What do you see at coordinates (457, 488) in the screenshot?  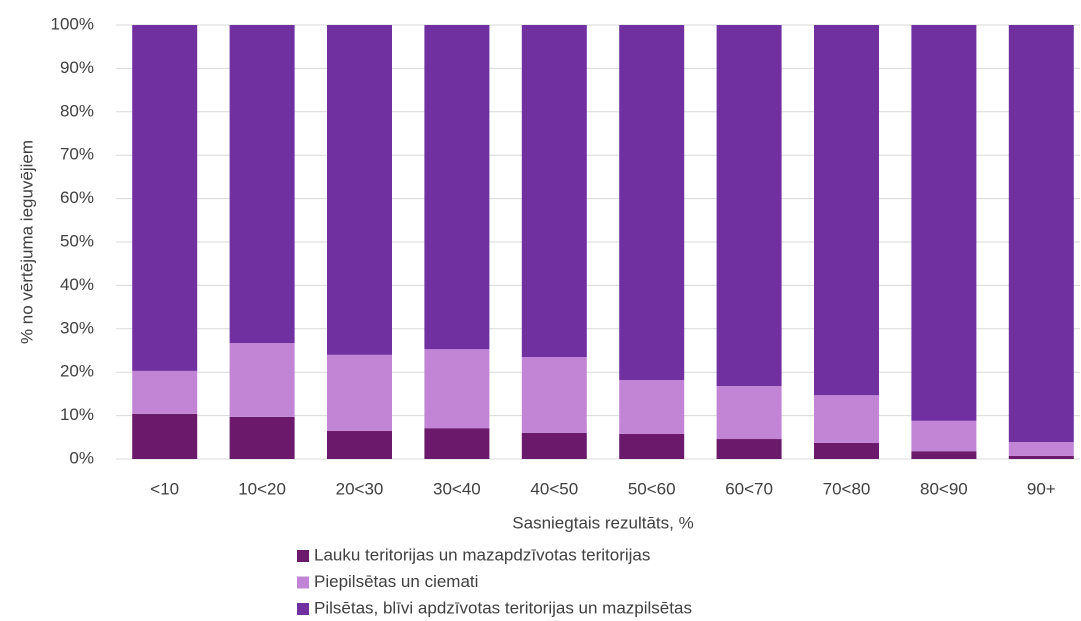 I see `x-tick-label: 30<40` at bounding box center [457, 488].